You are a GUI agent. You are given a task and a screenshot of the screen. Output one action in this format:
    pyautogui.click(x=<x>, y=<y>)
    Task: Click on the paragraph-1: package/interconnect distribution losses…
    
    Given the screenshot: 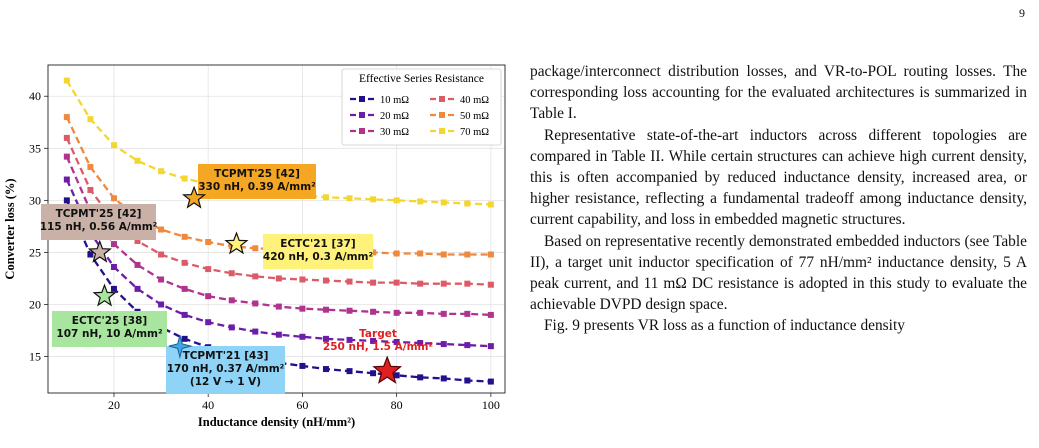 What is the action you would take?
    pyautogui.click(x=778, y=93)
    